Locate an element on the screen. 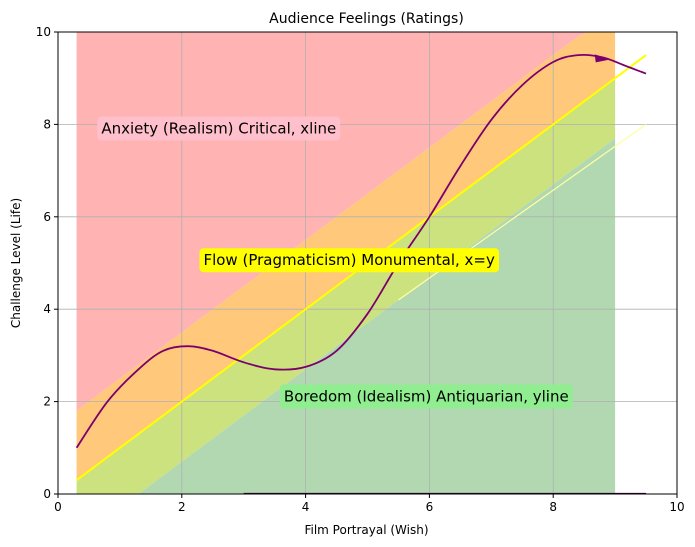 The width and height of the screenshot is (695, 547). annotation-label: Flow (Pragmaticism) Monumental, x=y is located at coordinates (349, 260).